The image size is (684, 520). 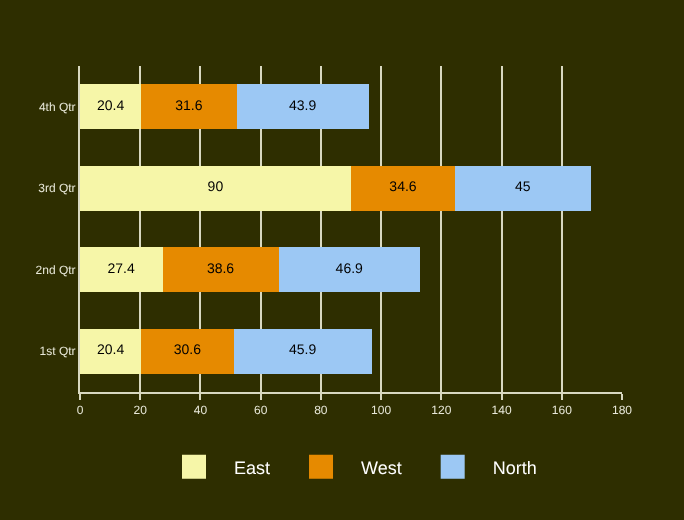 What do you see at coordinates (514, 467) in the screenshot?
I see `legend-label: North` at bounding box center [514, 467].